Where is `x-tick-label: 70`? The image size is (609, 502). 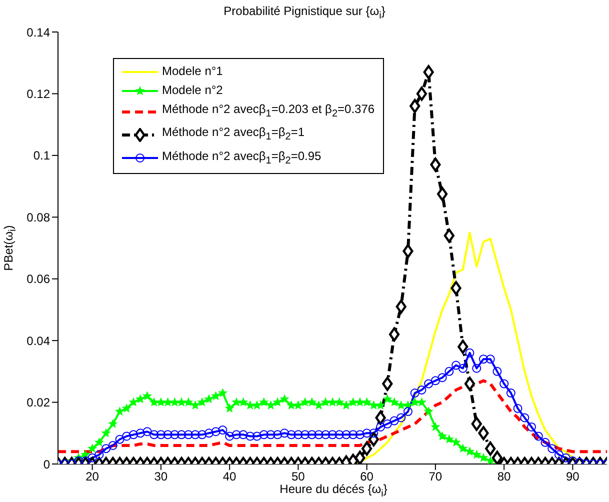 x-tick-label: 70 is located at coordinates (435, 477).